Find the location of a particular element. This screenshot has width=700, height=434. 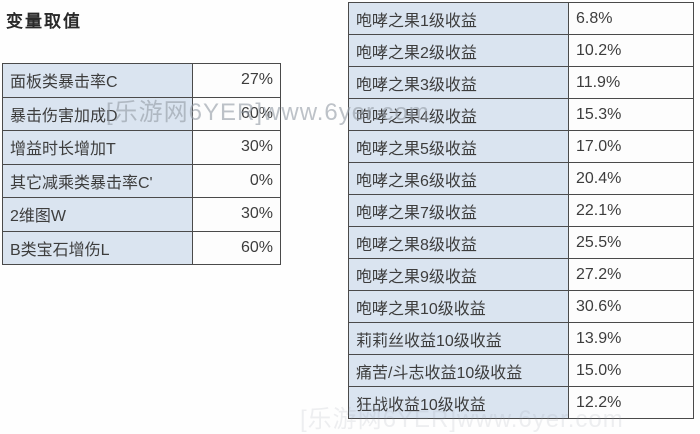

table-row: 面板类暴击率C 27% is located at coordinates (141, 80).